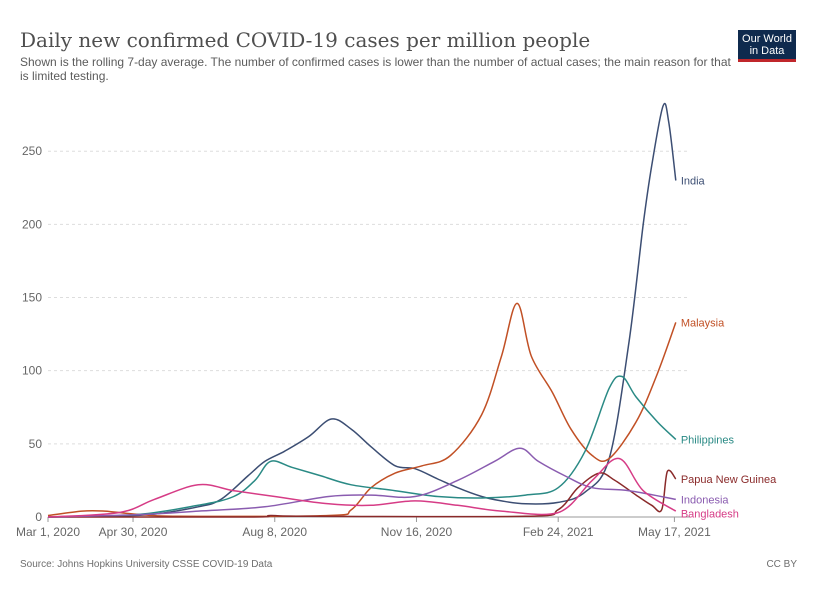  I want to click on y-tick-label: 50, so click(36, 444).